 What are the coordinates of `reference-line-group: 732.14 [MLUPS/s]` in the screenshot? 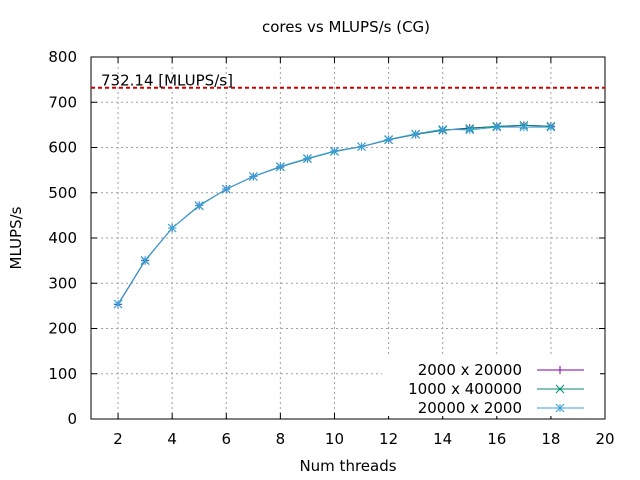 It's located at (348, 81).